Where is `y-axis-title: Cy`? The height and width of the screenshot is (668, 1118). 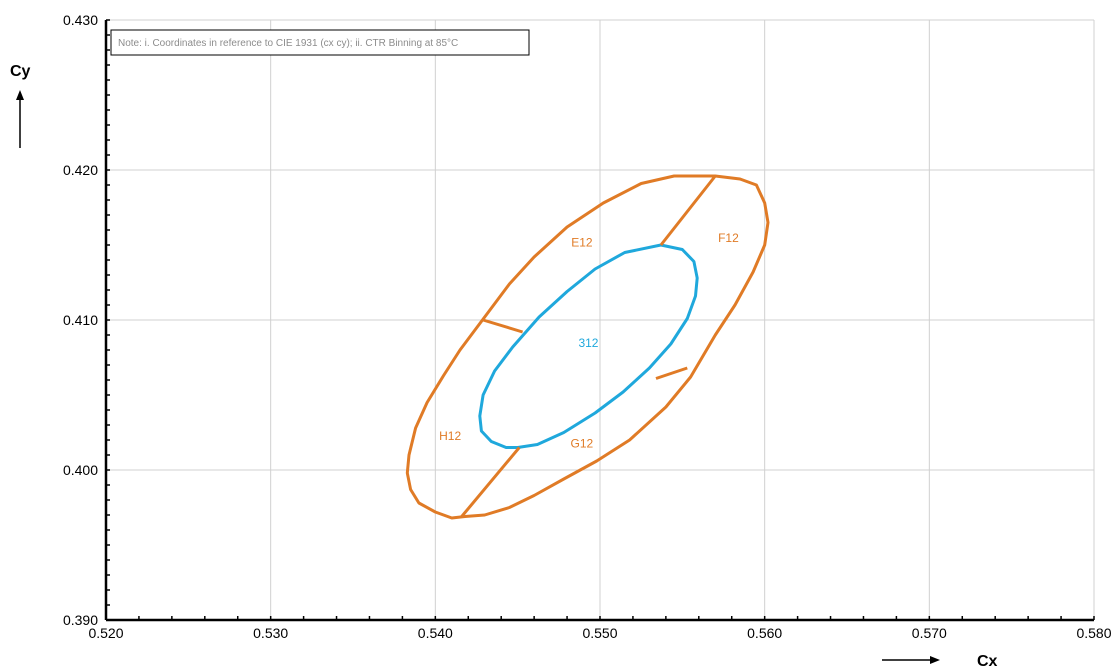 y-axis-title: Cy is located at coordinates (20, 71).